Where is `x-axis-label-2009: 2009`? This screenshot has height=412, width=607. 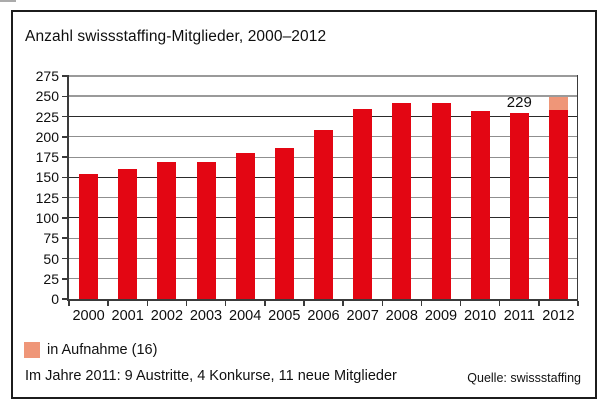 x-axis-label-2009: 2009 is located at coordinates (441, 316).